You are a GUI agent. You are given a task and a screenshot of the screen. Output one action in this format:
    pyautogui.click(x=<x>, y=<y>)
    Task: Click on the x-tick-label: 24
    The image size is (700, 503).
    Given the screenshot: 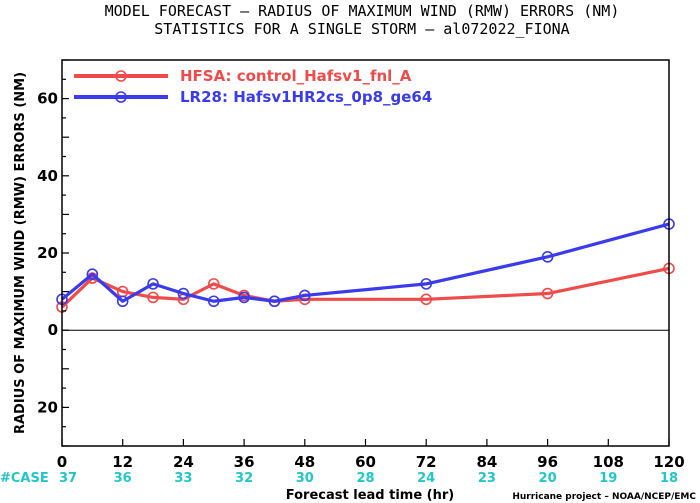 What is the action you would take?
    pyautogui.click(x=183, y=462)
    